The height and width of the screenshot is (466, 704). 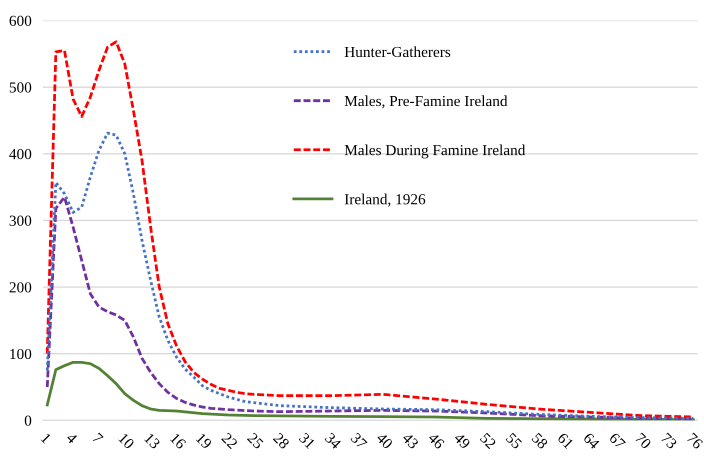 What do you see at coordinates (426, 101) in the screenshot?
I see `legend-label: Males, Pre-Famine Ireland` at bounding box center [426, 101].